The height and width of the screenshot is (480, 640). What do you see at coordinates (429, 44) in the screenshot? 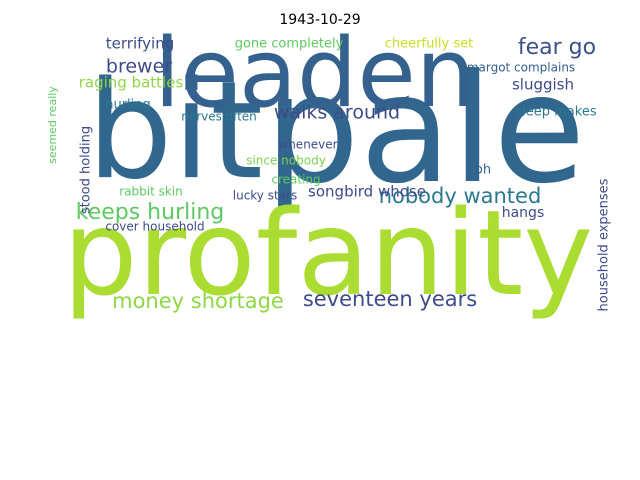
I see `word: cheerfully set` at bounding box center [429, 44].